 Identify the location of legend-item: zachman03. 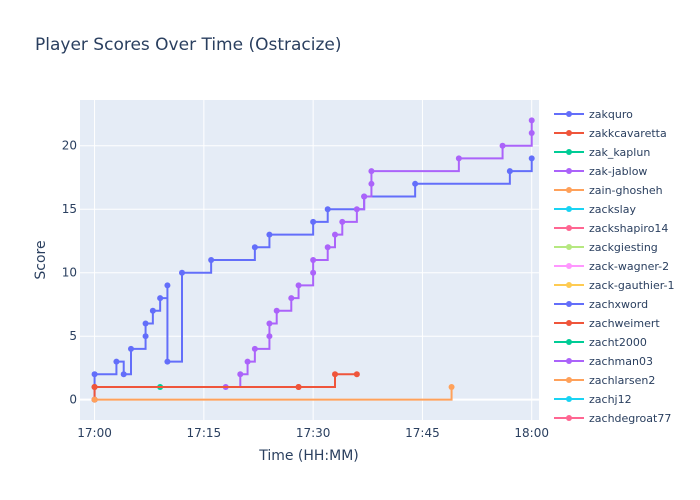
(603, 361).